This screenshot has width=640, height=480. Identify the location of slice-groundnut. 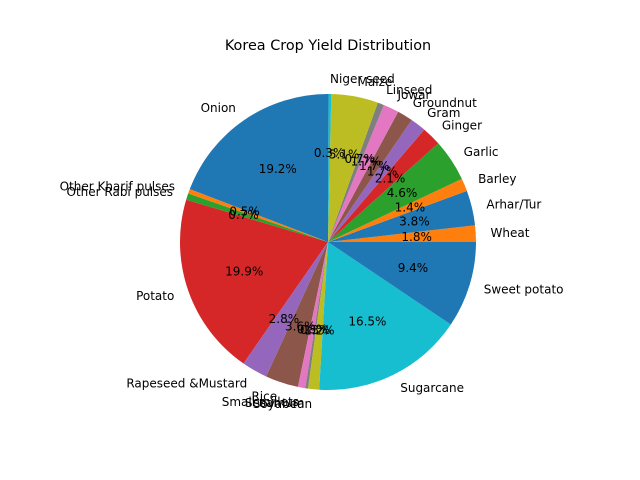
(370, 177).